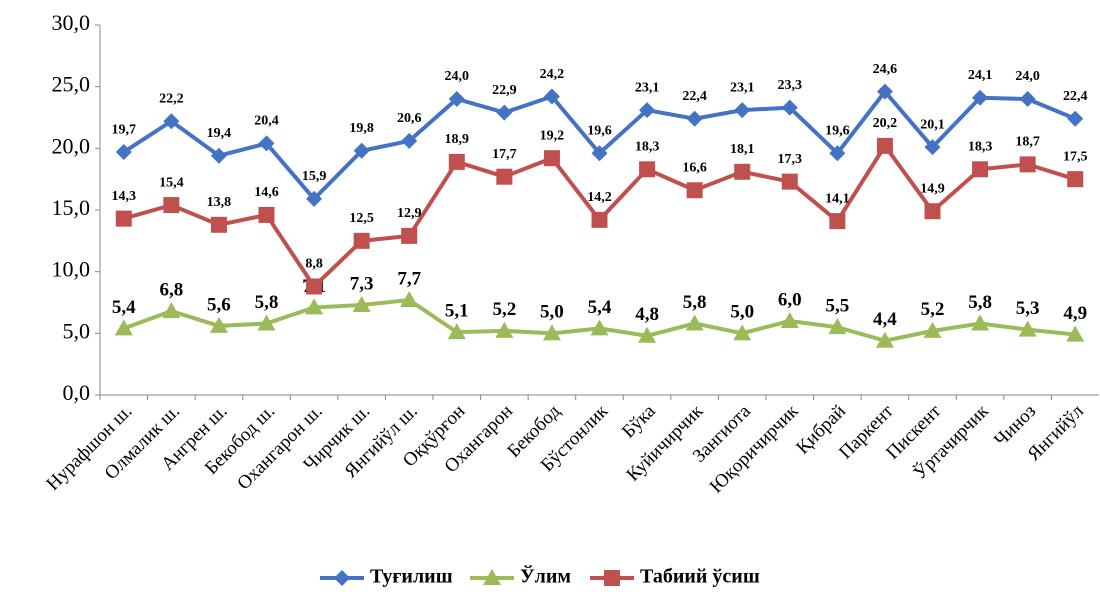  I want to click on data-label: 4,8, so click(647, 314).